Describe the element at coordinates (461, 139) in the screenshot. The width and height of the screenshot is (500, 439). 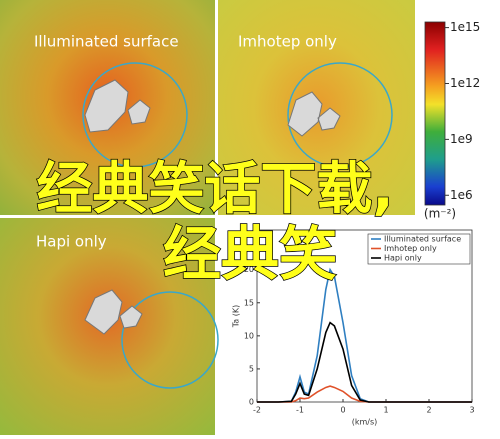
I see `colorbar-tick-label: 1e9` at that location.